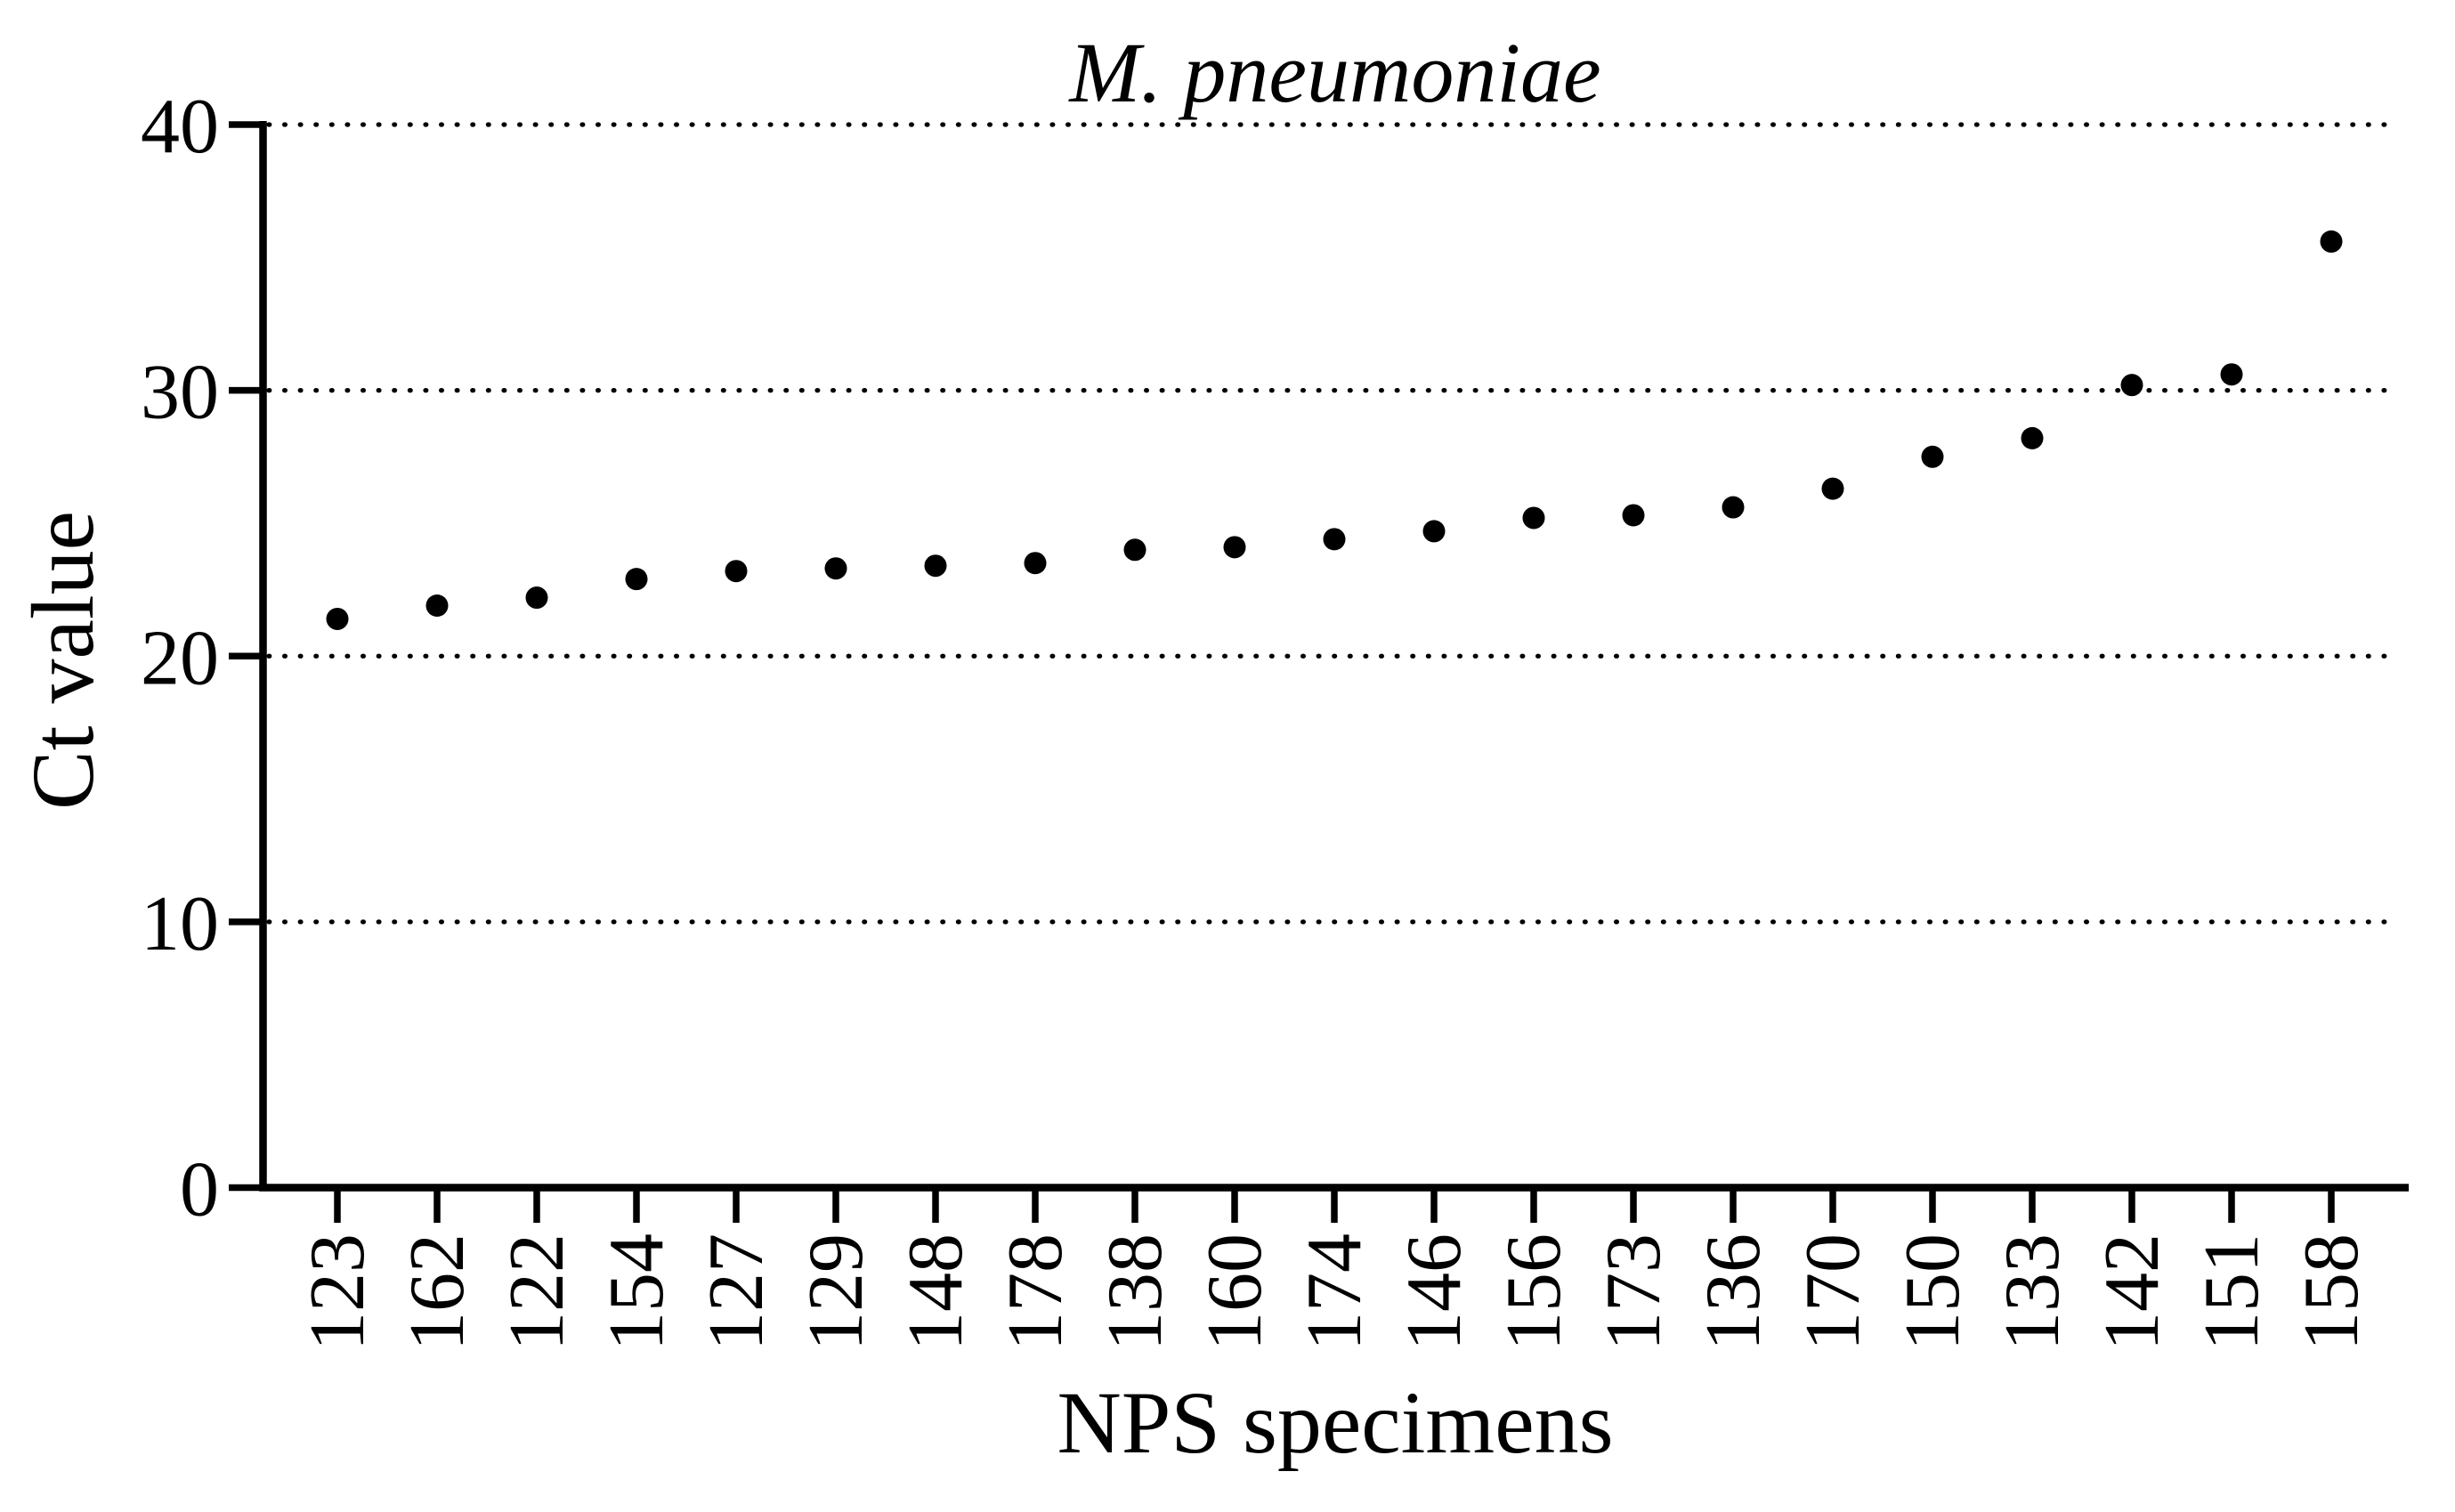  What do you see at coordinates (1036, 1292) in the screenshot?
I see `x-tick-label: 178` at bounding box center [1036, 1292].